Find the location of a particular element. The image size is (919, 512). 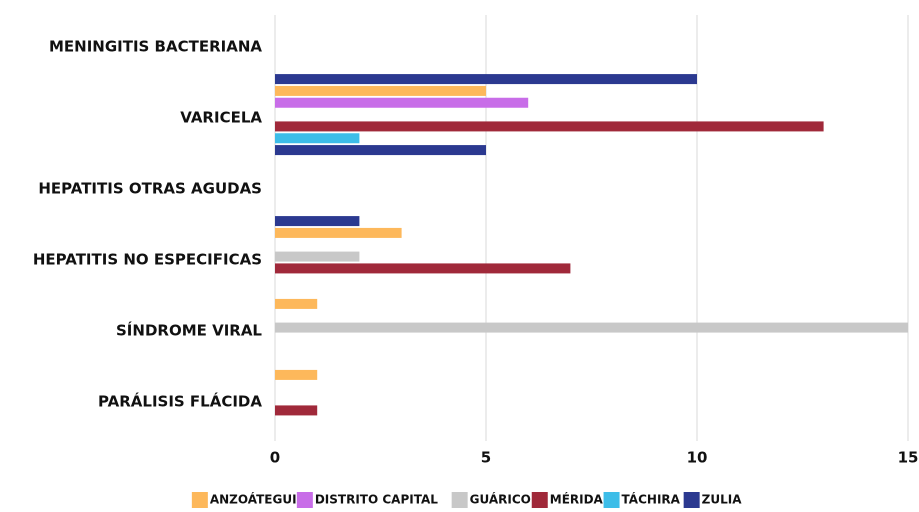

x-tick-label: 5 is located at coordinates (486, 458).